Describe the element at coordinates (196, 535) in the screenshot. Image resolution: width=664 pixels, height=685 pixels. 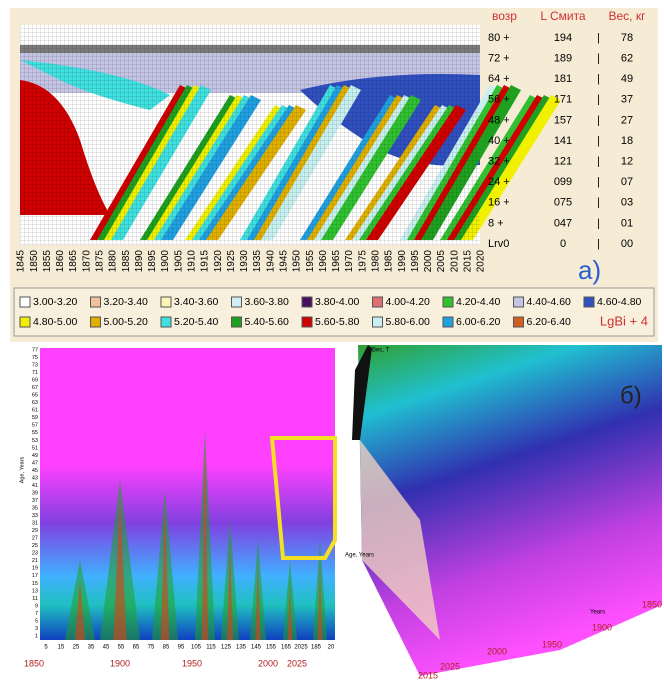
I see `contour-spikes` at that location.